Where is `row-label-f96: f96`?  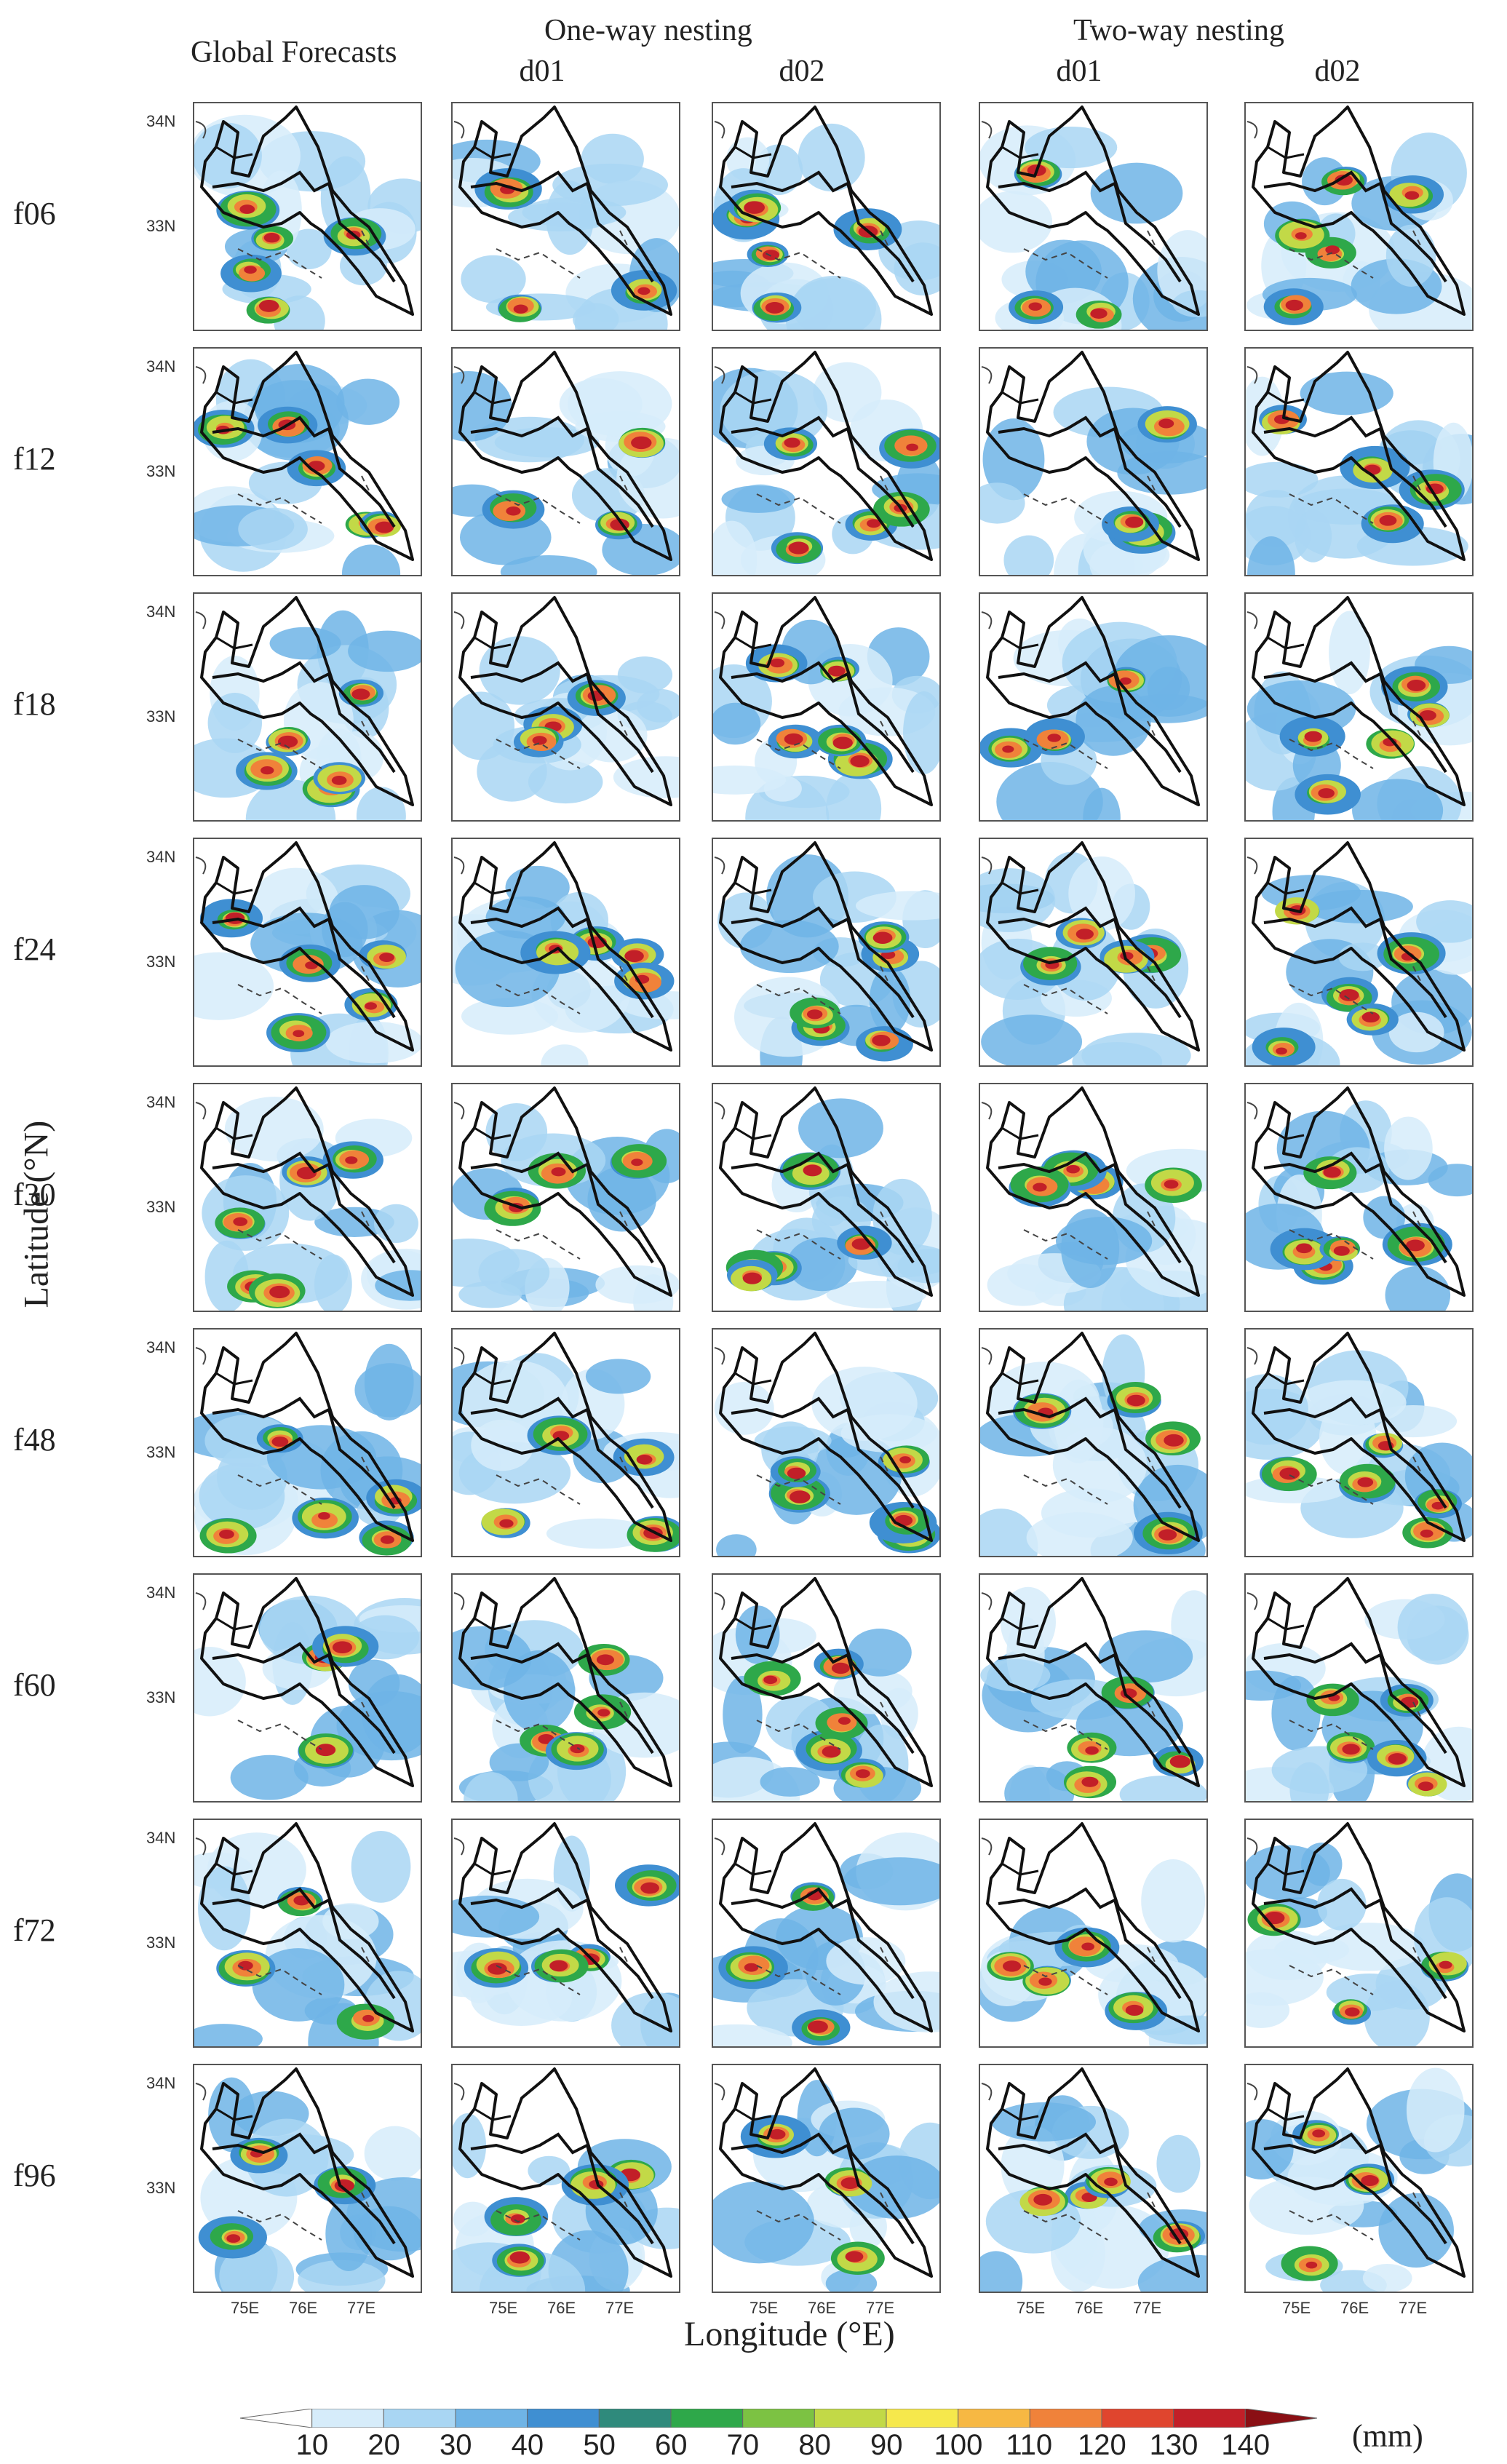
row-label-f96: f96 is located at coordinates (34, 2175).